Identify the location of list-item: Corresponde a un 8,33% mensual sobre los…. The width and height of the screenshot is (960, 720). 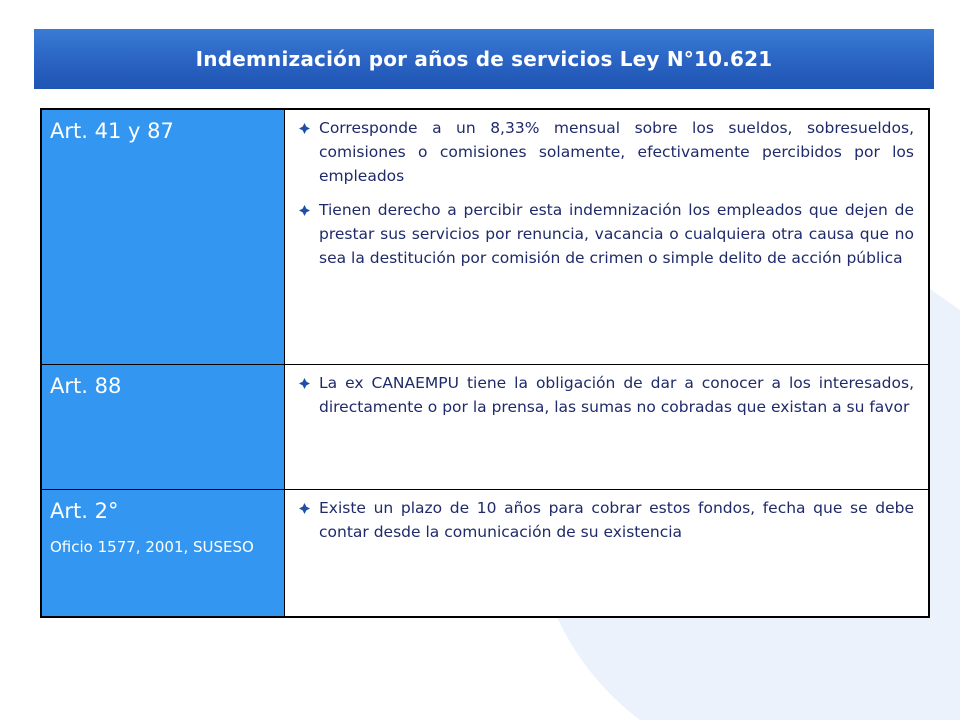
(606, 152).